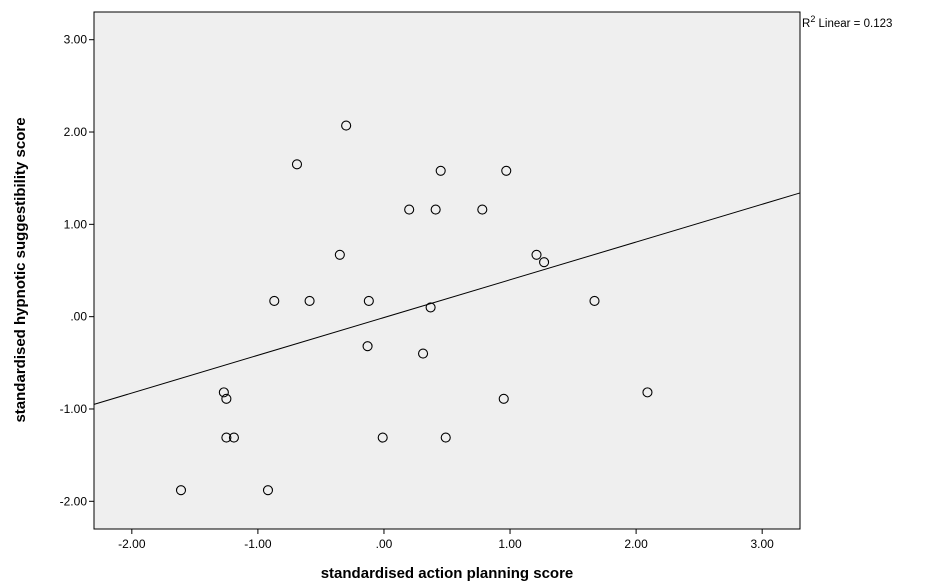 This screenshot has width=933, height=583. Describe the element at coordinates (78, 317) in the screenshot. I see `y-tick-label: .00` at that location.